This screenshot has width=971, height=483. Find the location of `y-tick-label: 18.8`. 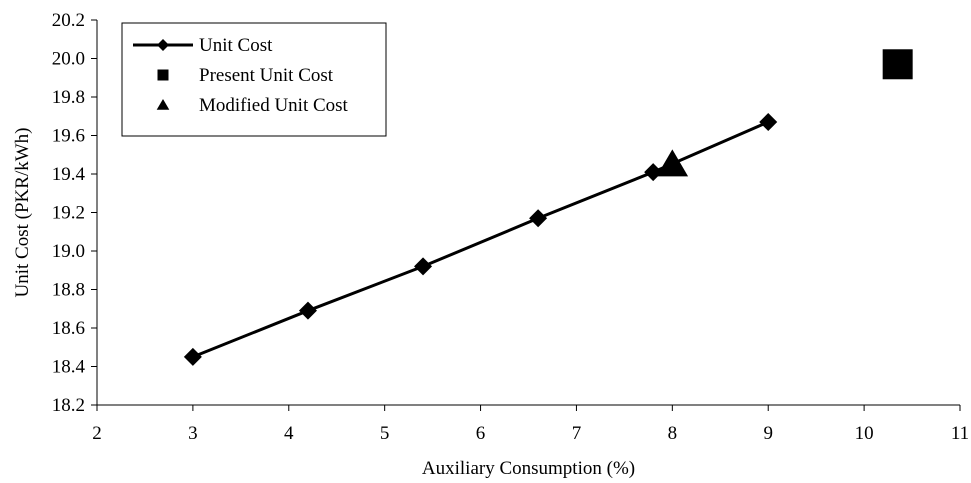

y-tick-label: 18.8 is located at coordinates (68, 290).